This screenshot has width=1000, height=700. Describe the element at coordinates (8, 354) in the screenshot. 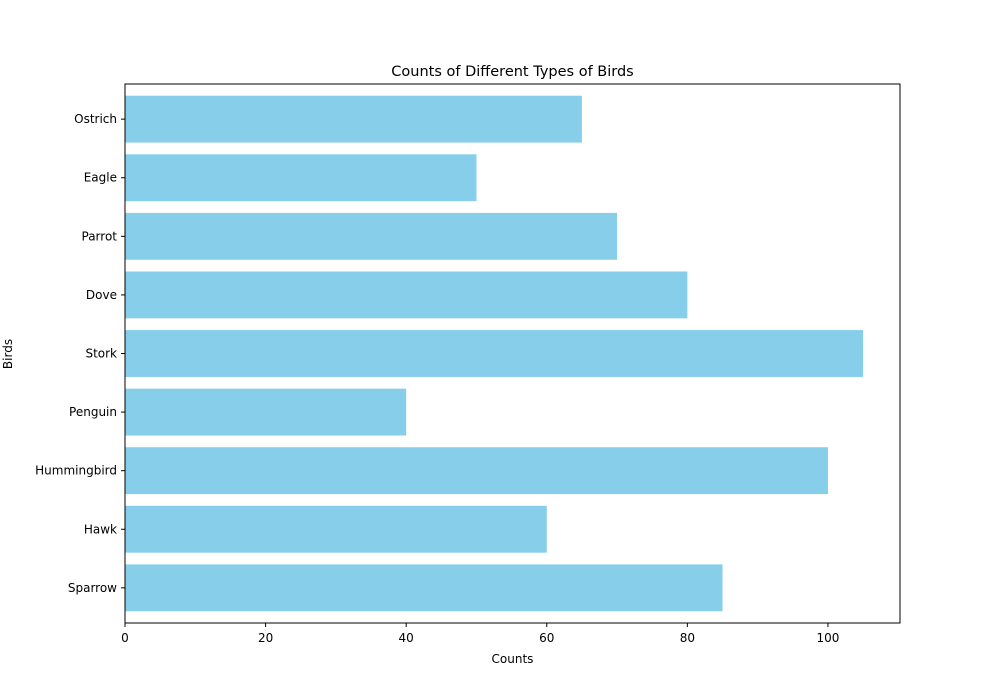

I see `y-axis-label: Birds` at that location.